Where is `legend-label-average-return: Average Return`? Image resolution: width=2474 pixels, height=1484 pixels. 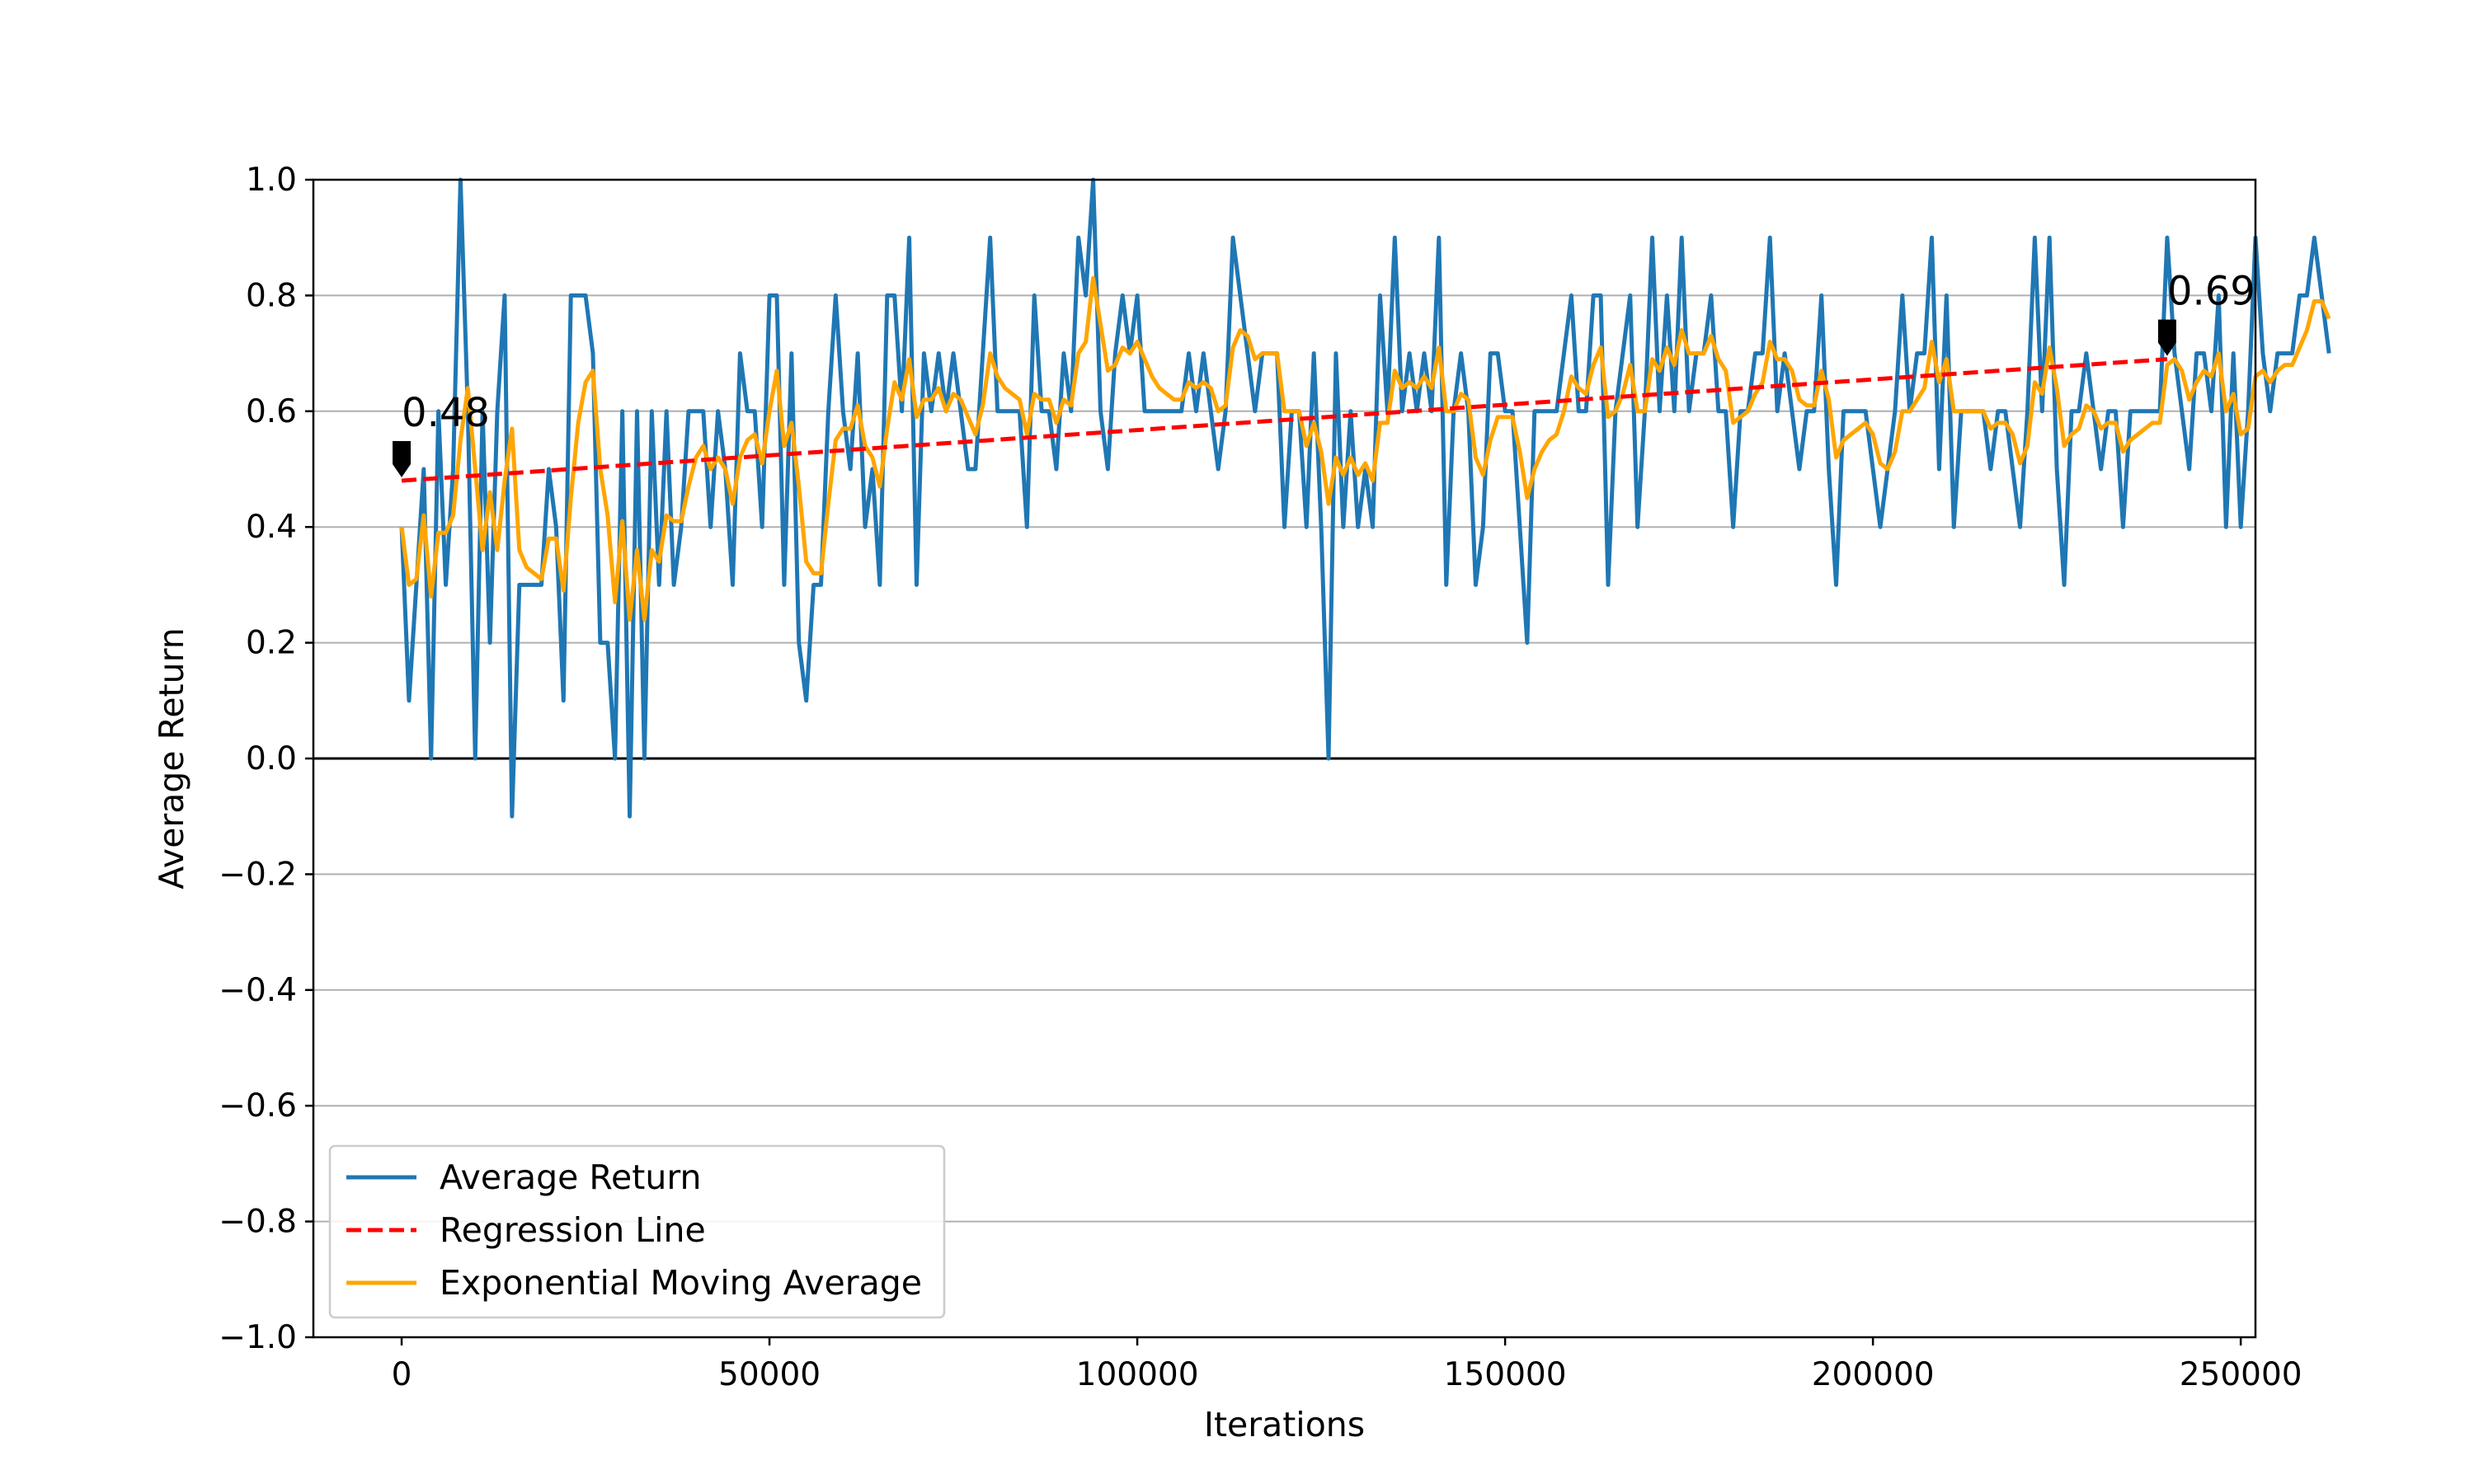
legend-label-average-return: Average Return is located at coordinates (570, 1177).